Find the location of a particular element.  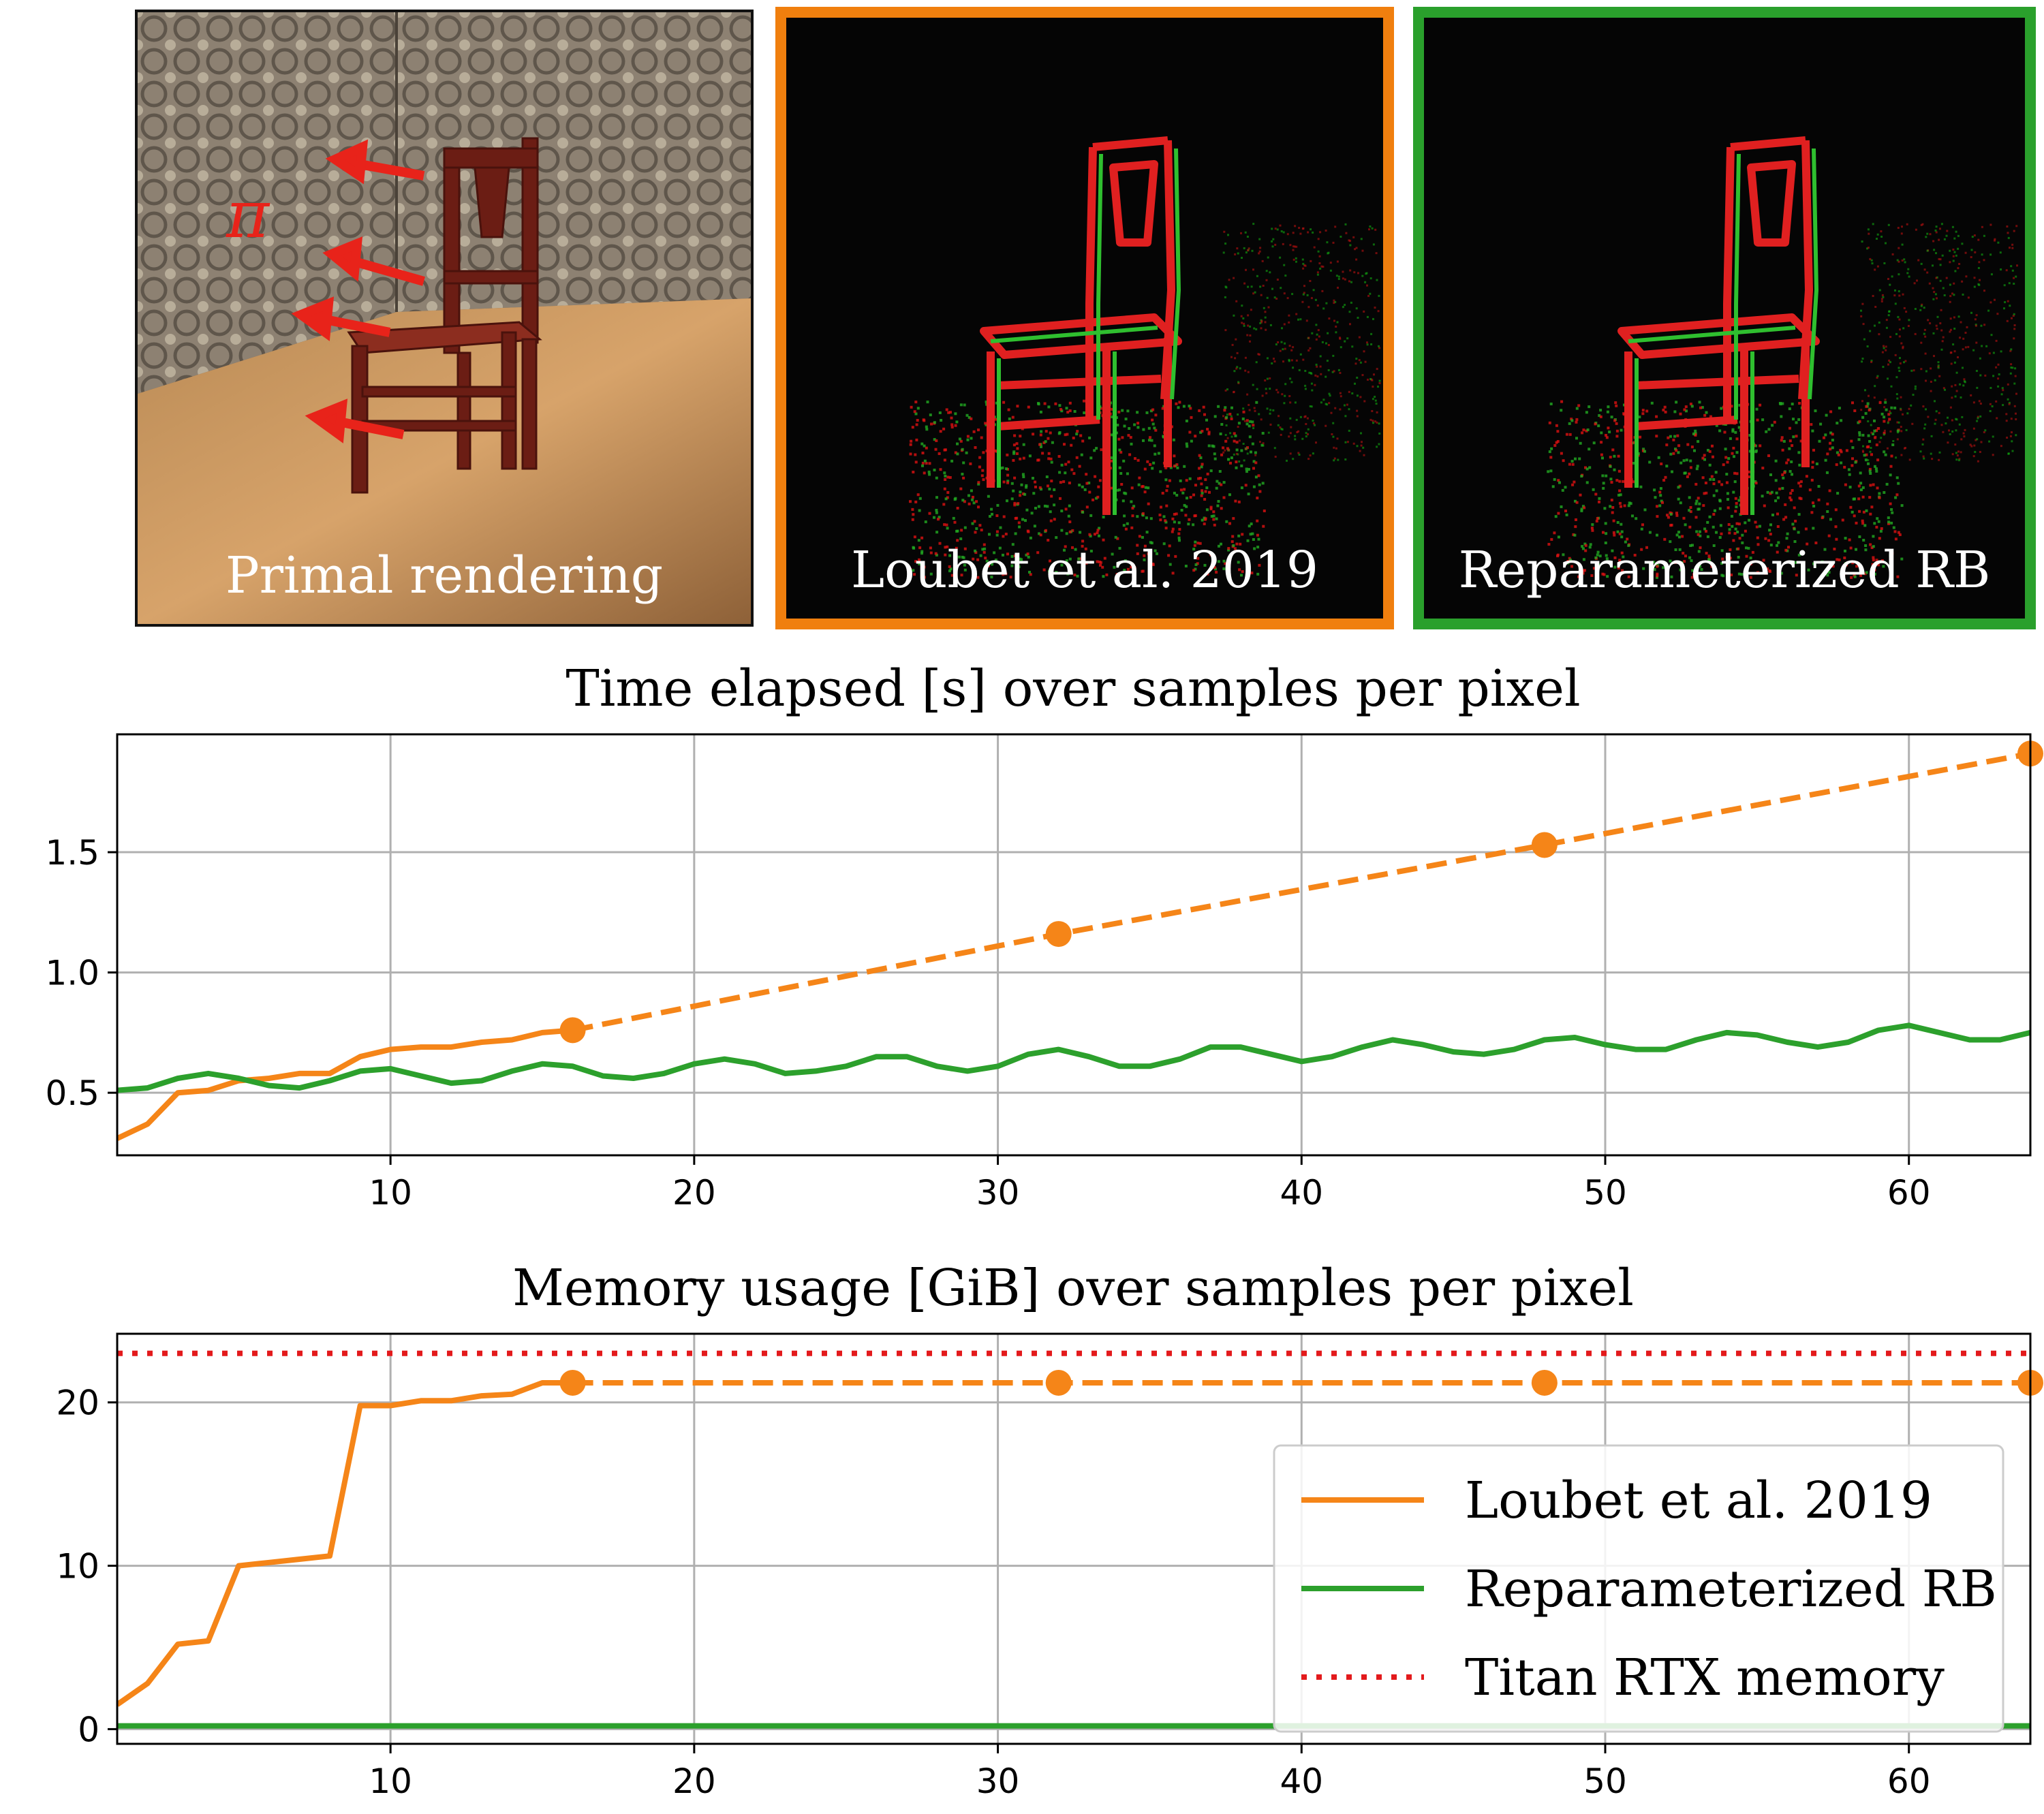

loubet-gradient-image is located at coordinates (1145, 357).